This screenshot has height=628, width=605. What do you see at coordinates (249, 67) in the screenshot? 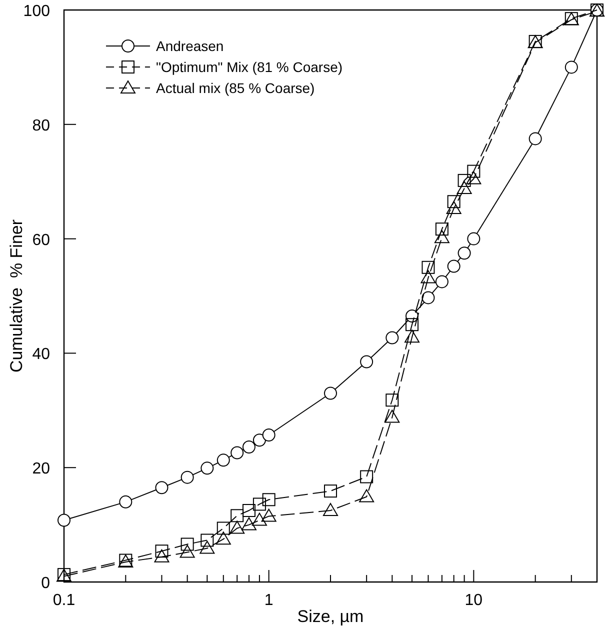
I see `legend-label: "Optimum" Mix (81 % Coarse)` at bounding box center [249, 67].